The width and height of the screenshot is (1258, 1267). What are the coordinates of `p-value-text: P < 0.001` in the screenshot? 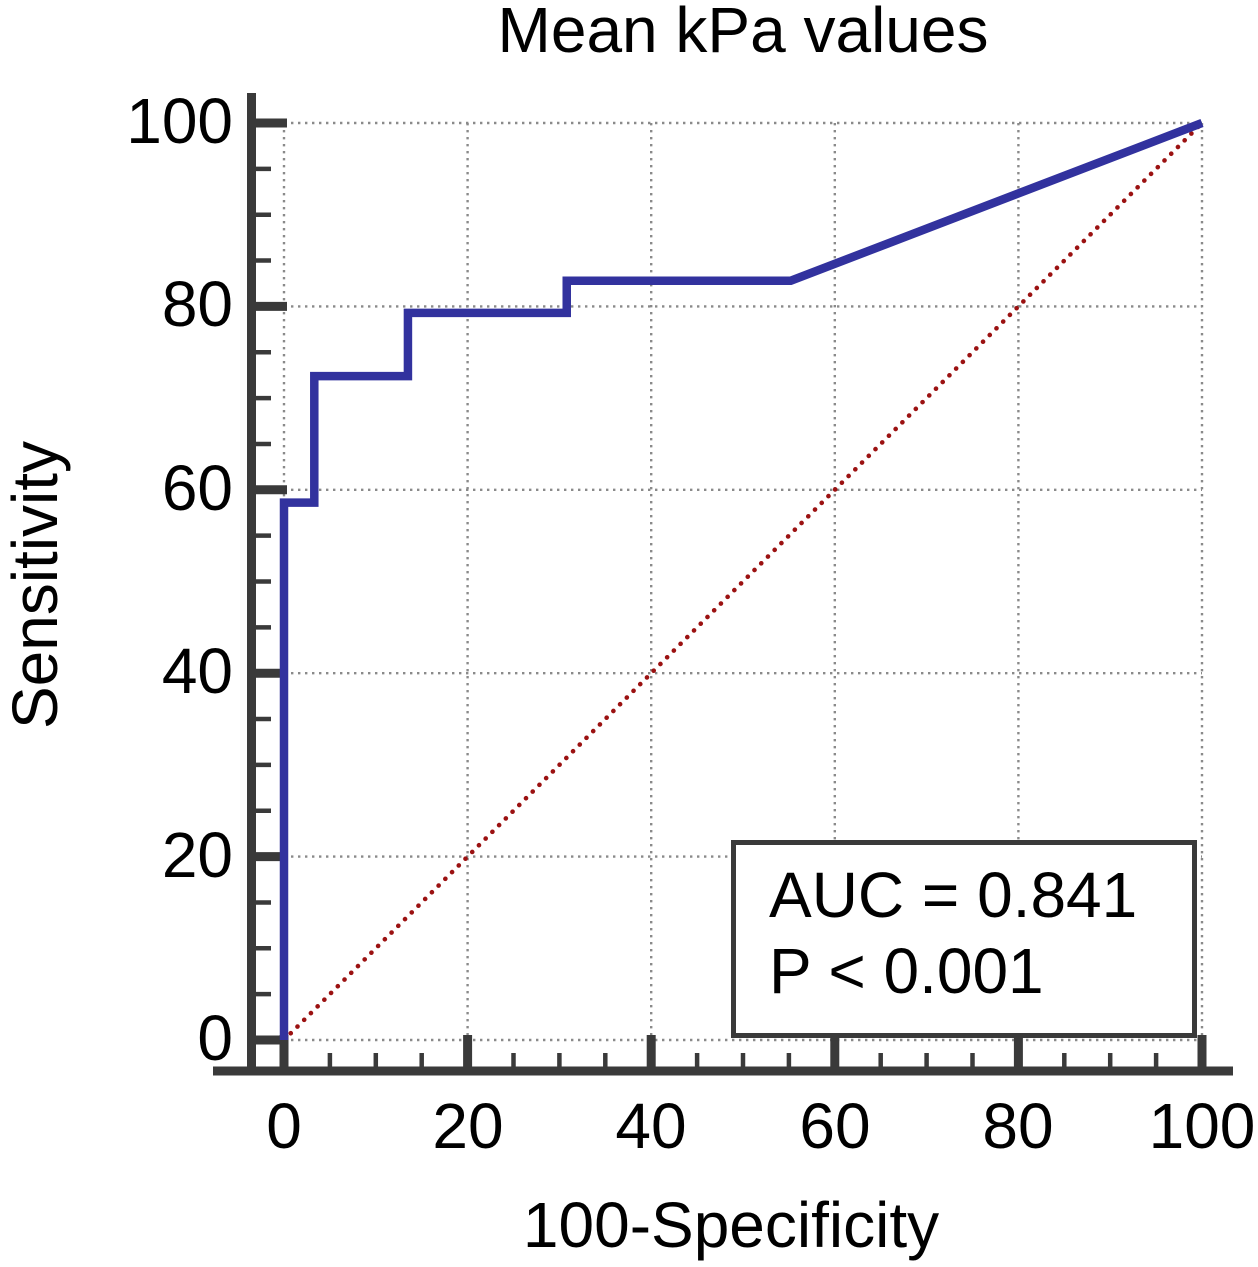 It's located at (906, 971).